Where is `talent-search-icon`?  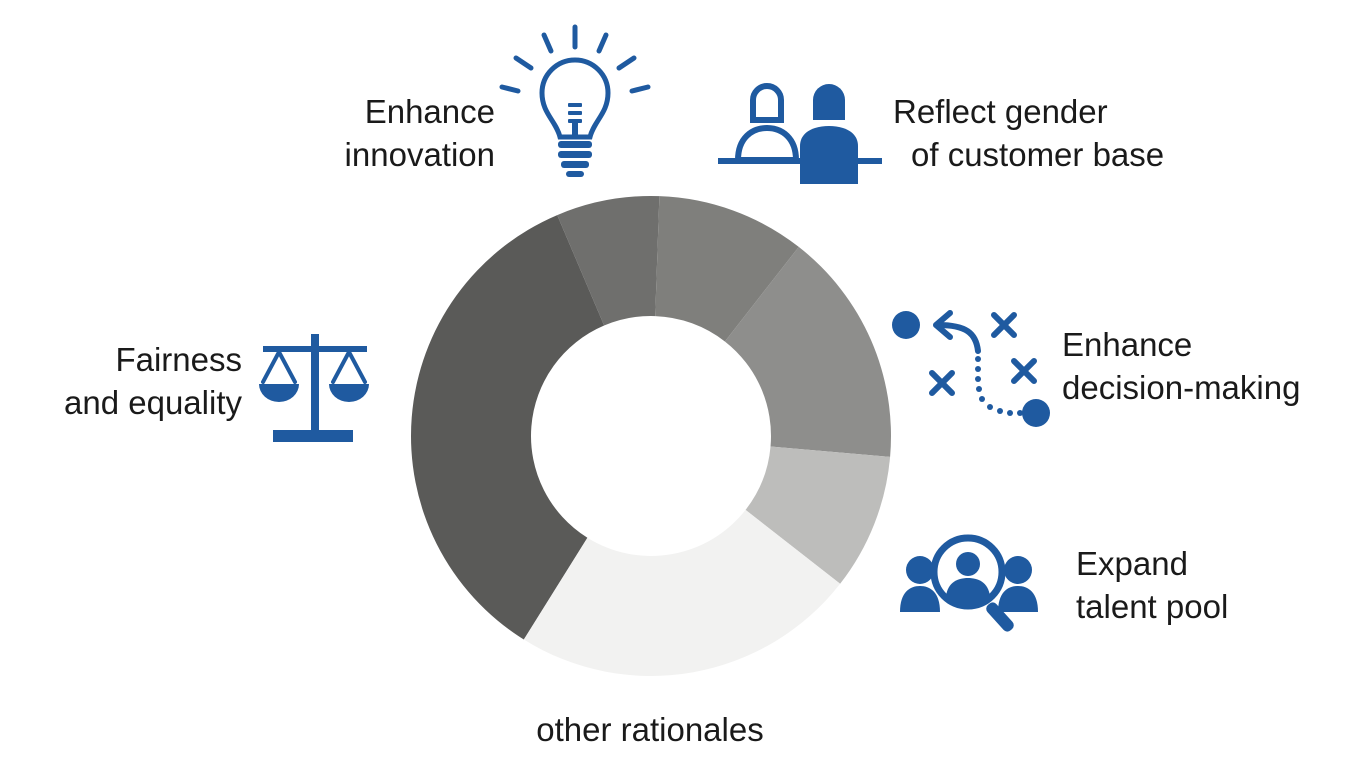
talent-search-icon is located at coordinates (969, 583).